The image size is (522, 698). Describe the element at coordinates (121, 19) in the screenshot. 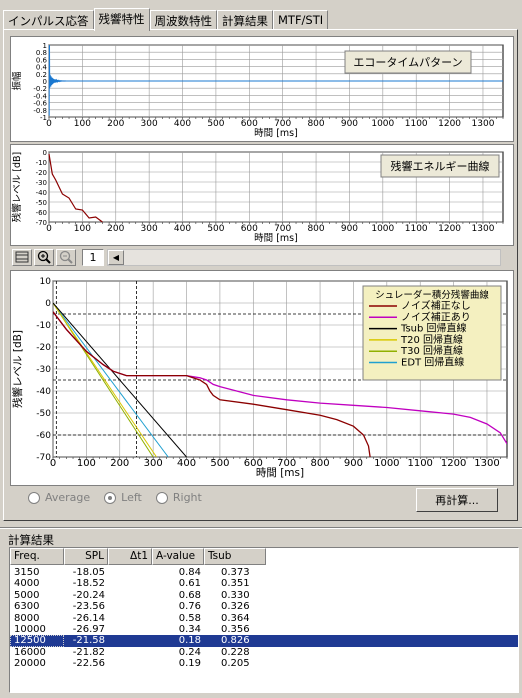

I see `tab-reverberation: 残響特性` at that location.